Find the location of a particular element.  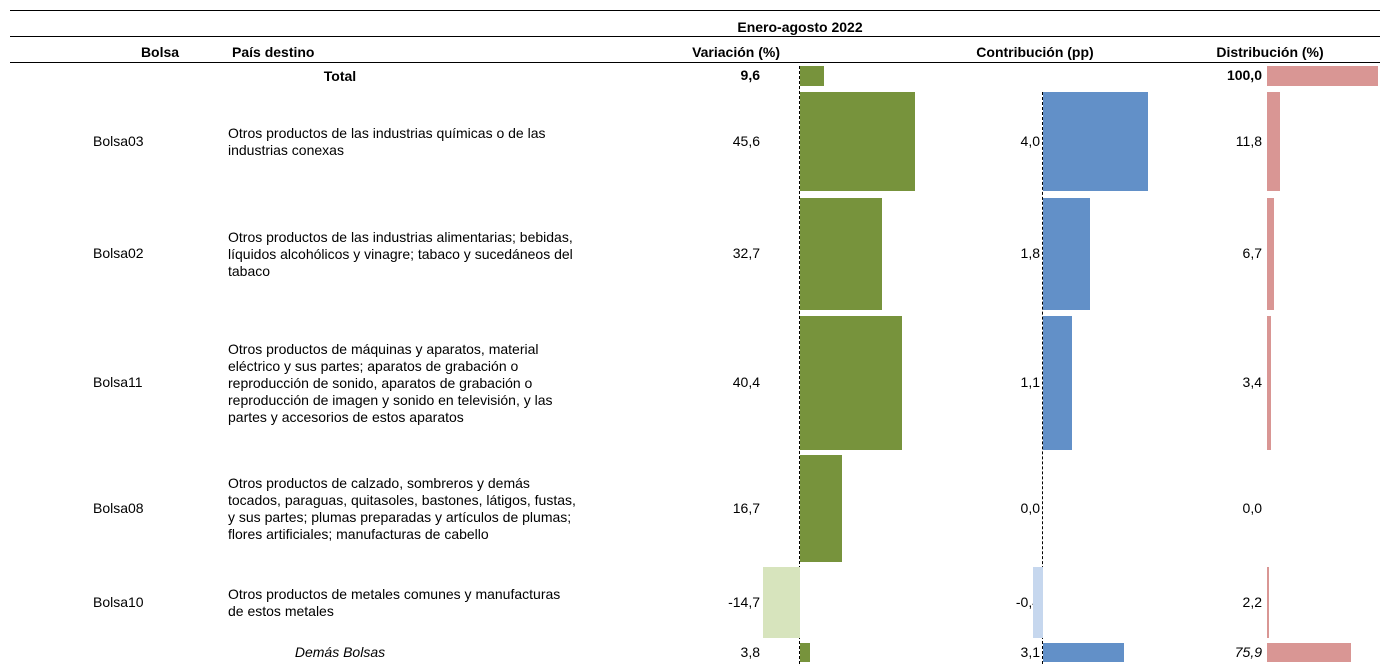

value-label: 16,7 is located at coordinates (746, 507).